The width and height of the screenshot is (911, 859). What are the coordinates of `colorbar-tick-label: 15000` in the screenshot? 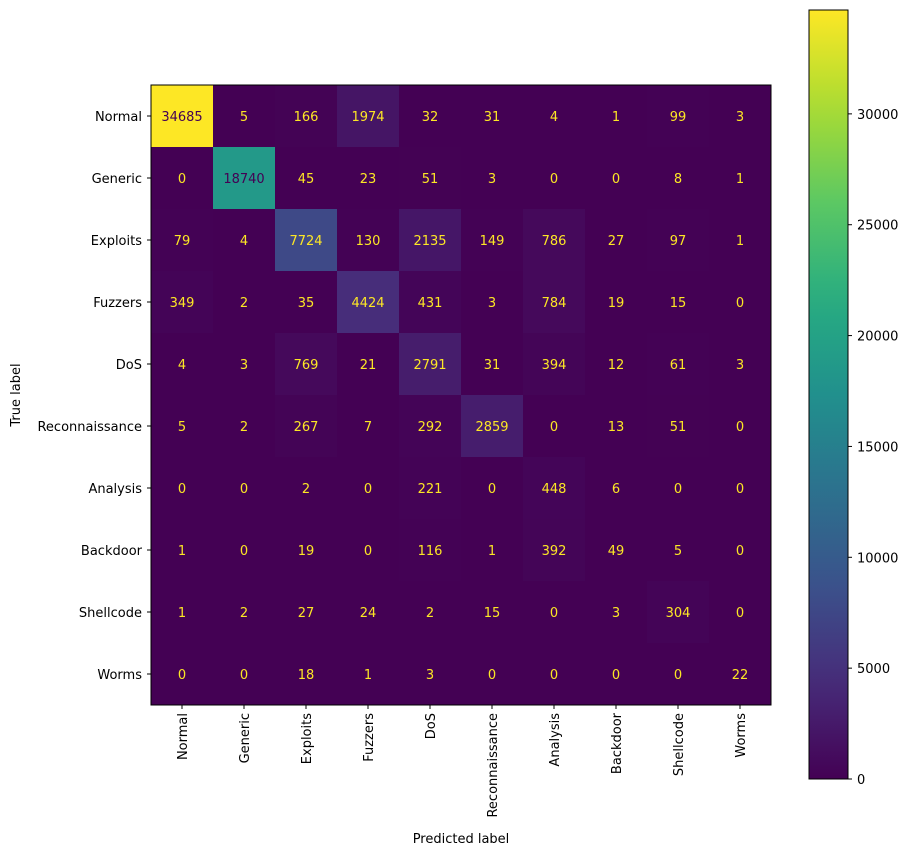 It's located at (877, 447).